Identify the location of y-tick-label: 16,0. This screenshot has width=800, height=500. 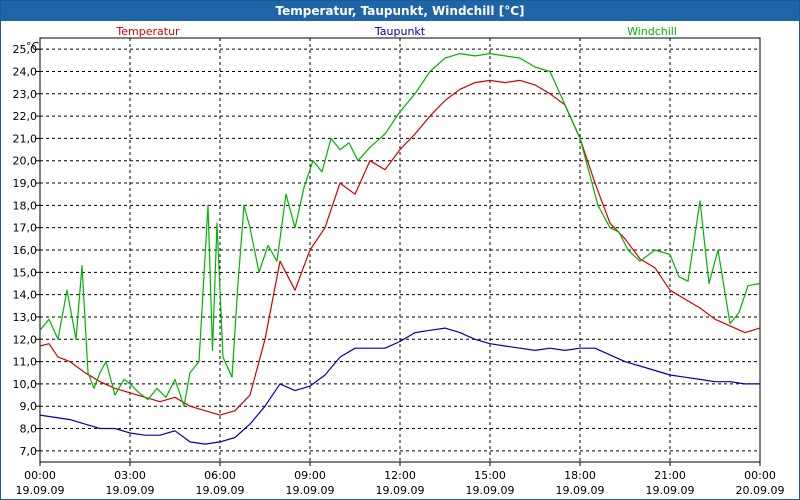
(25, 250).